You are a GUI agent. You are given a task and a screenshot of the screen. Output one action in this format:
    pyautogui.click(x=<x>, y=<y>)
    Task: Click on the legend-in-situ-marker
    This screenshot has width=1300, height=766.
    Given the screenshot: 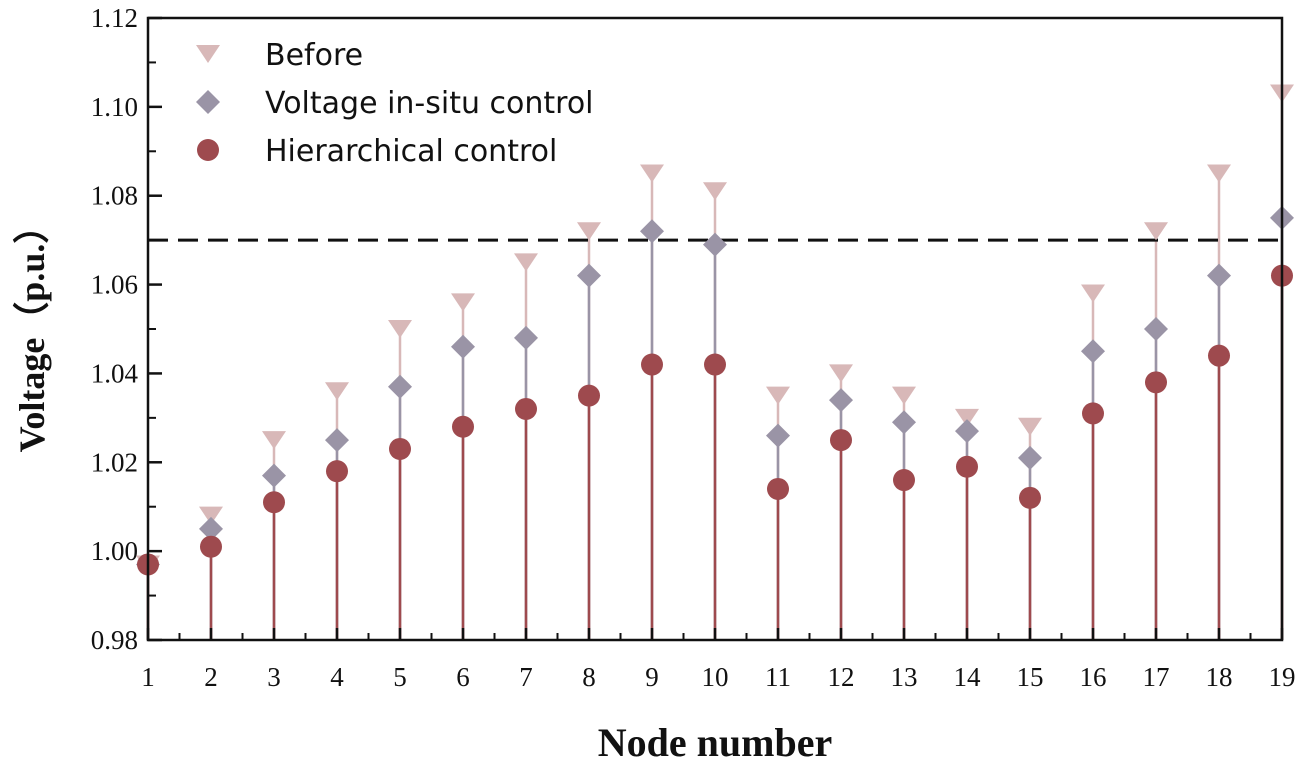 What is the action you would take?
    pyautogui.click(x=208, y=102)
    